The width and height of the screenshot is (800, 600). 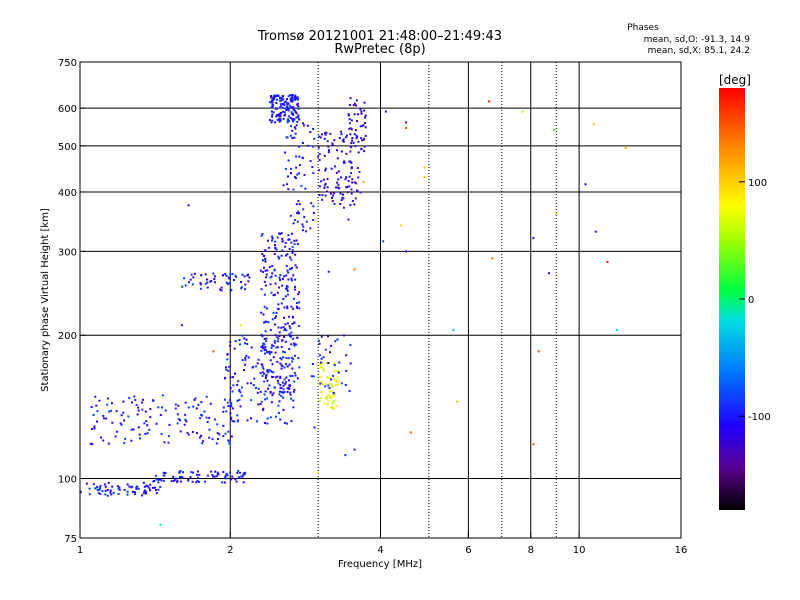 What do you see at coordinates (70, 539) in the screenshot?
I see `y-tick-label: 75` at bounding box center [70, 539].